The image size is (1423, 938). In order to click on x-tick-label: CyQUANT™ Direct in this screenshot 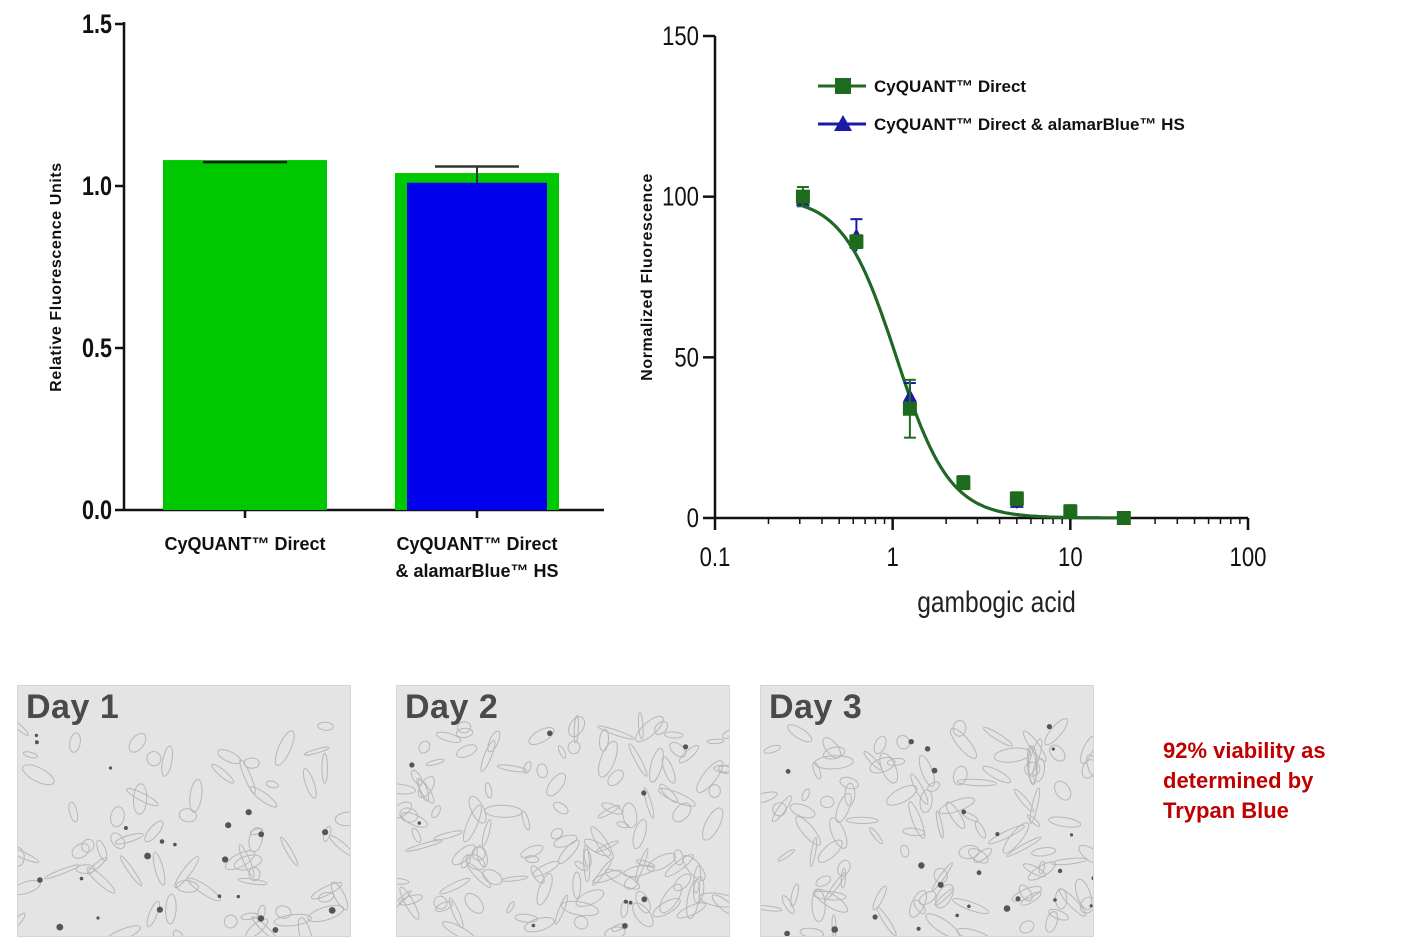, I will do `click(244, 544)`.